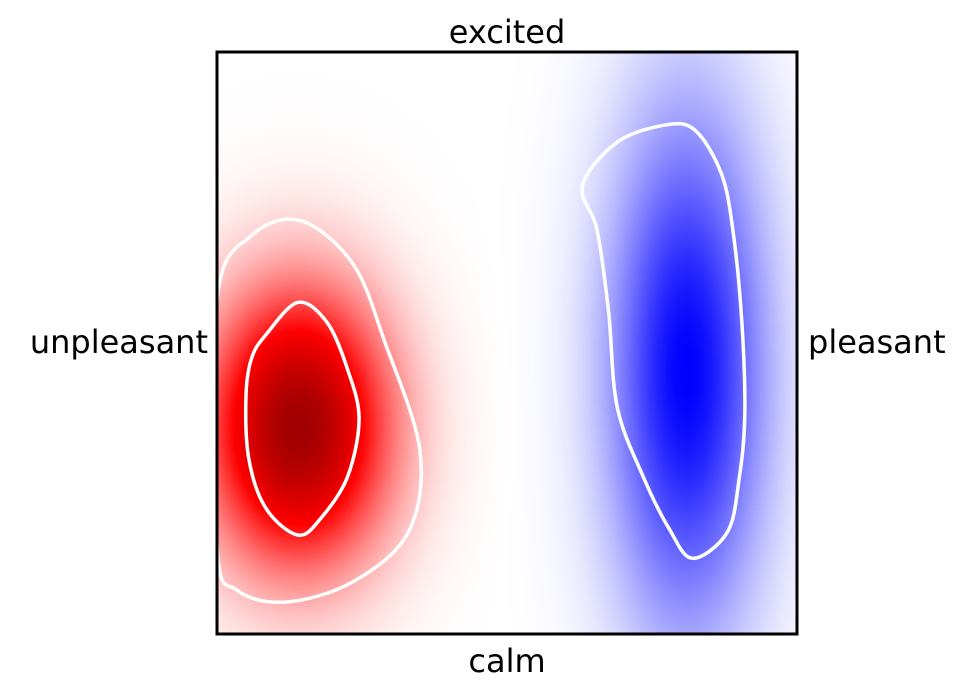 Image resolution: width=974 pixels, height=693 pixels. Describe the element at coordinates (119, 342) in the screenshot. I see `left-axis-label: unpleasant` at that location.